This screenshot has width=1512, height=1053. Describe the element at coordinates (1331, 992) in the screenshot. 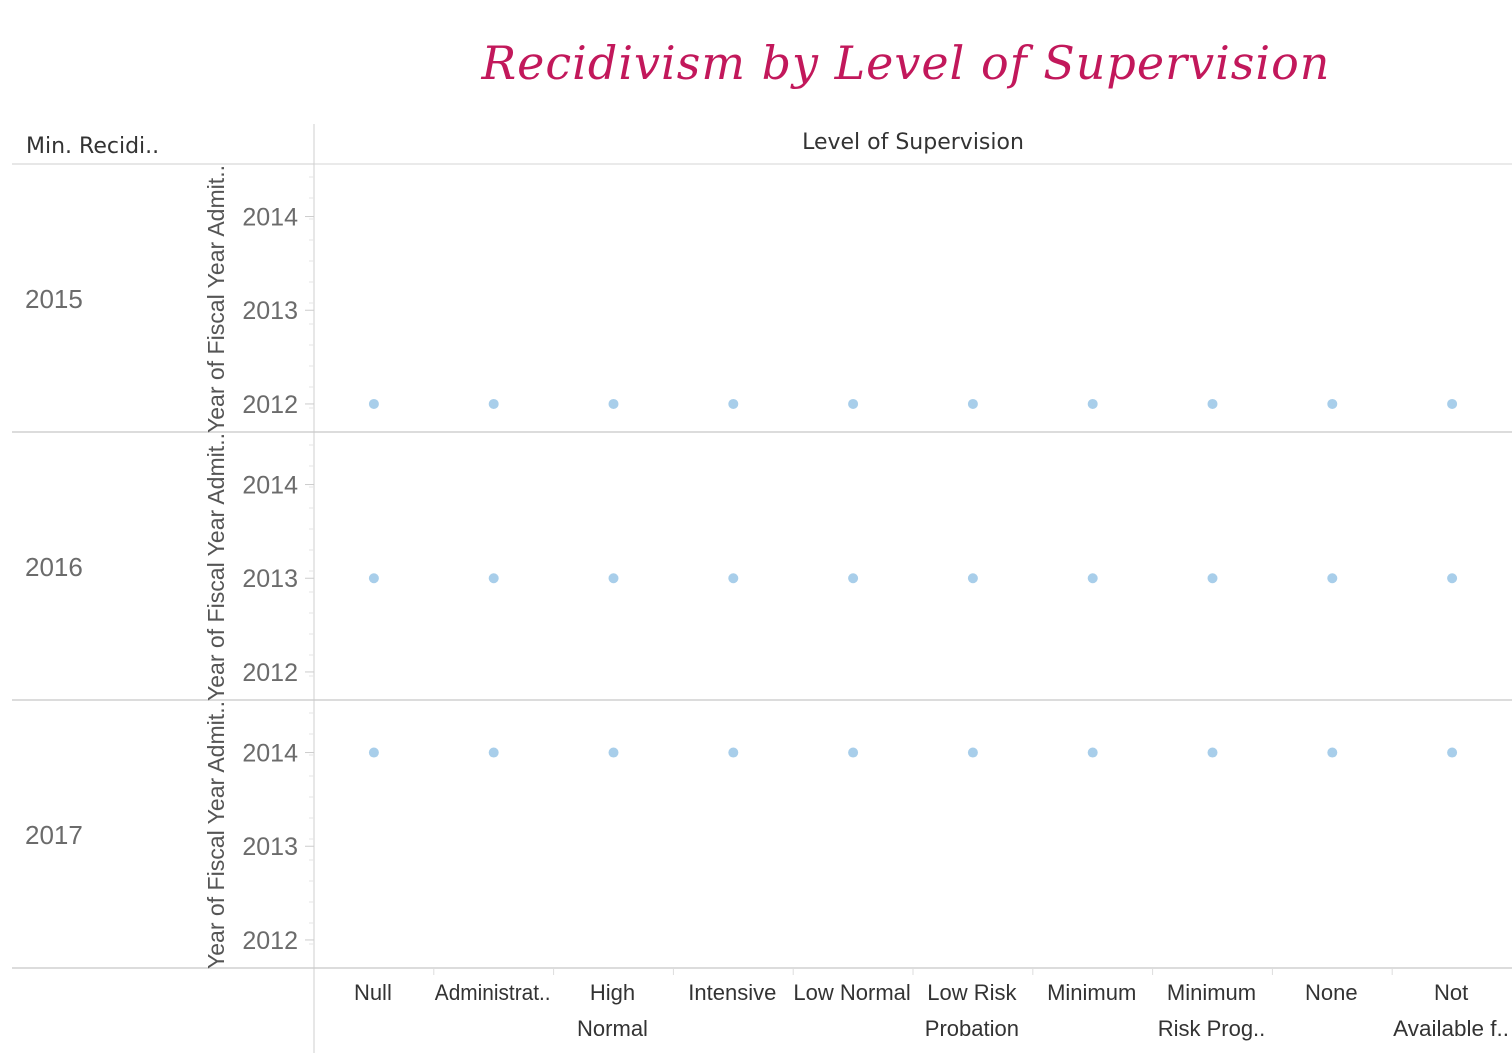

I see `category-label: None` at that location.